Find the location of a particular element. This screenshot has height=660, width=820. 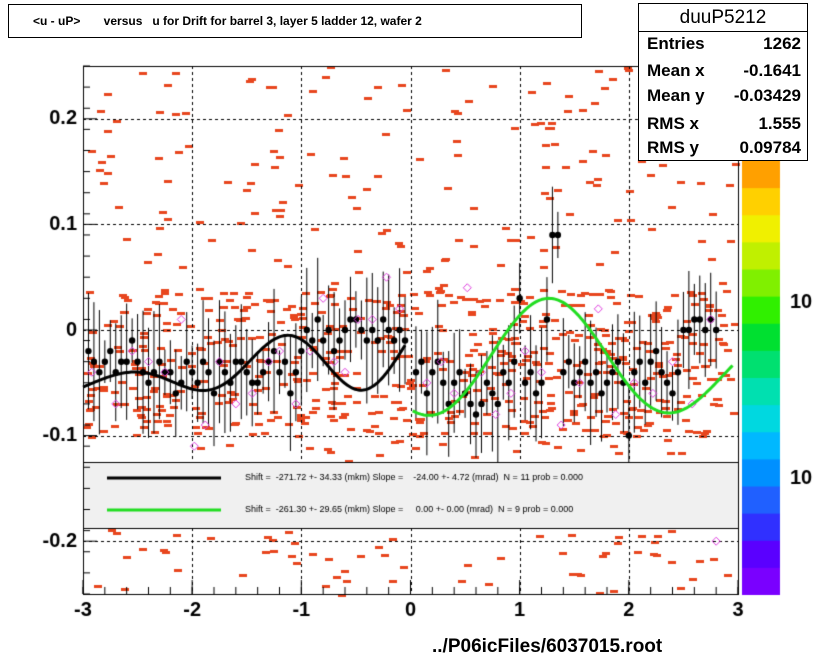

stats-key: Entries is located at coordinates (676, 43).